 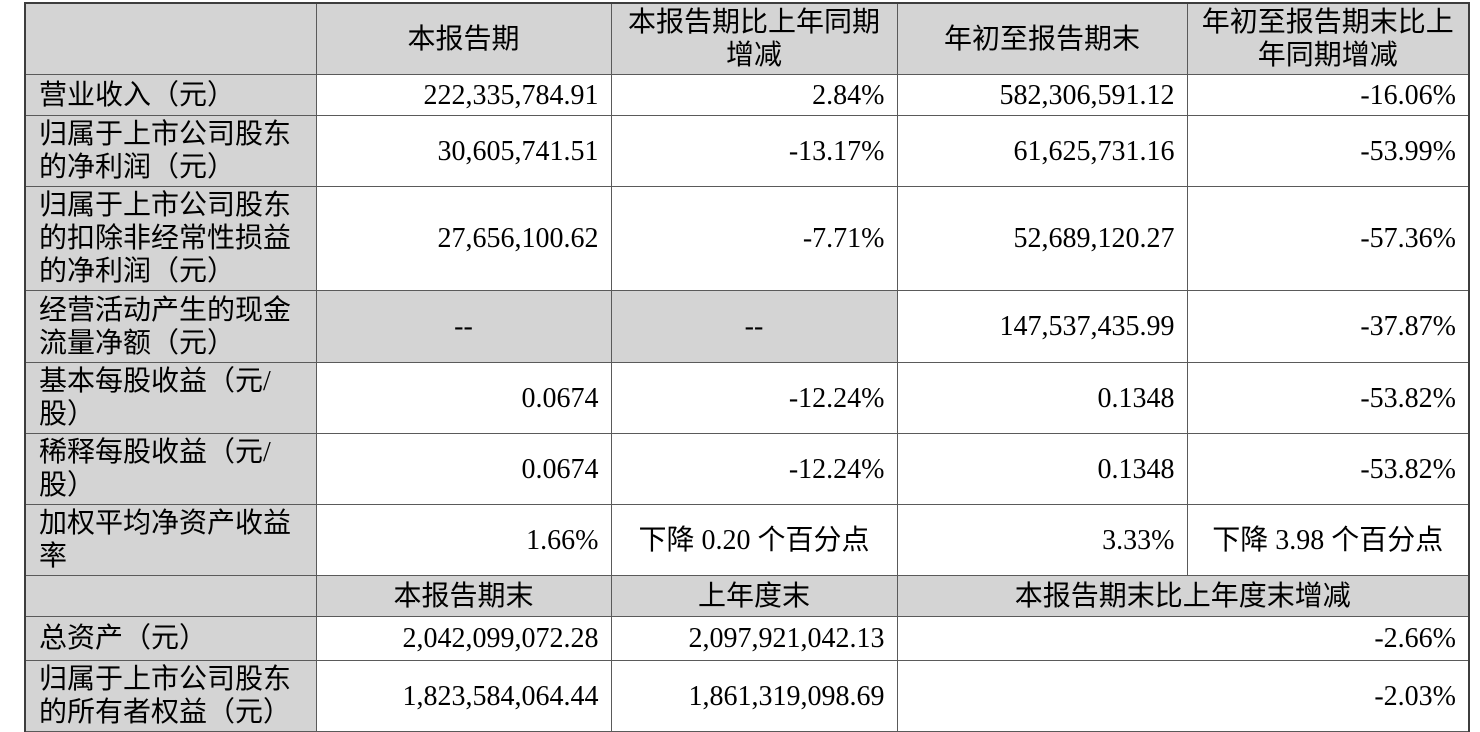 I want to click on value-cell: -37.87%, so click(x=1328, y=326).